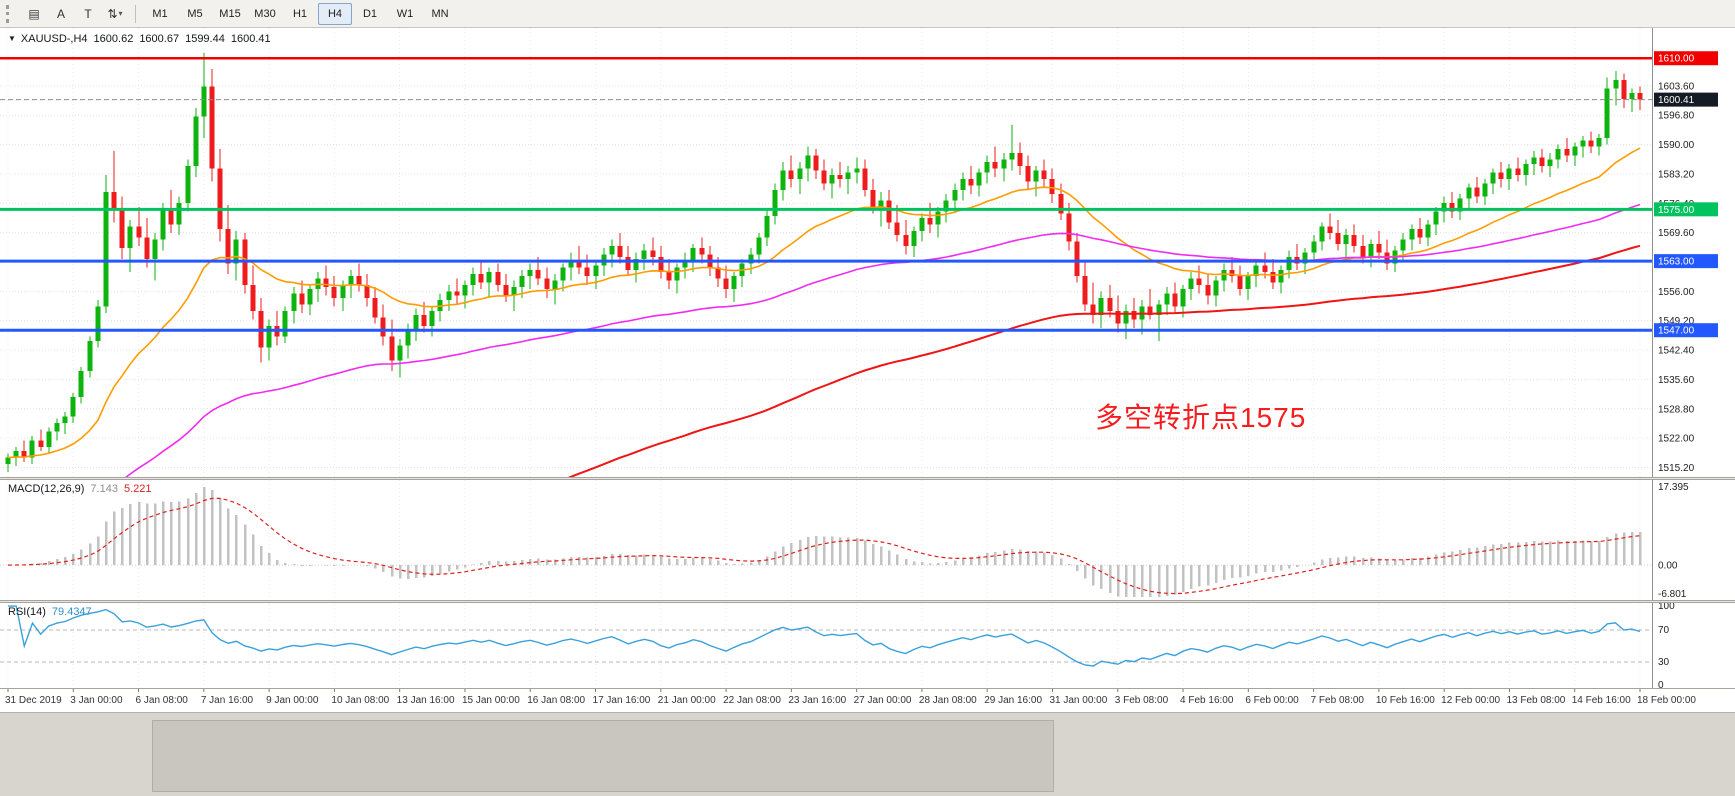  I want to click on time-label: 27 Jan 00:00, so click(883, 700).